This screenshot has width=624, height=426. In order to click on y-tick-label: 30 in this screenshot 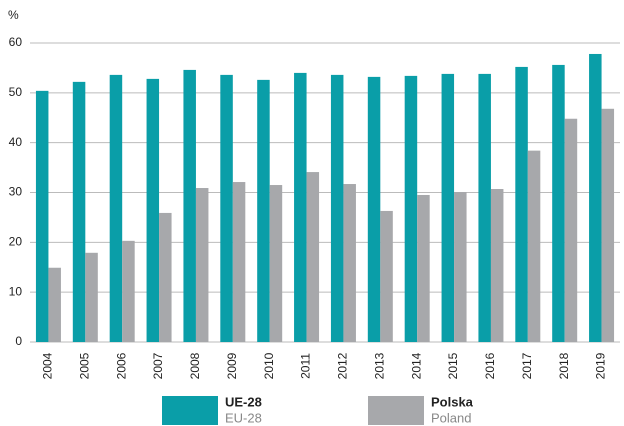, I will do `click(16, 192)`.